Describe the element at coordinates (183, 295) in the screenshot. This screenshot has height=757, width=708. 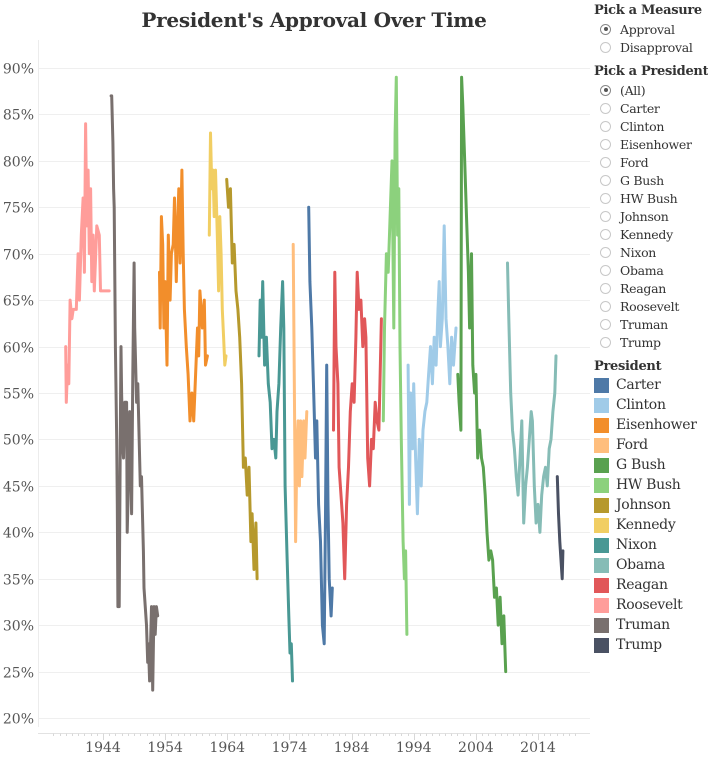
I see `series-line-eisenhower` at that location.